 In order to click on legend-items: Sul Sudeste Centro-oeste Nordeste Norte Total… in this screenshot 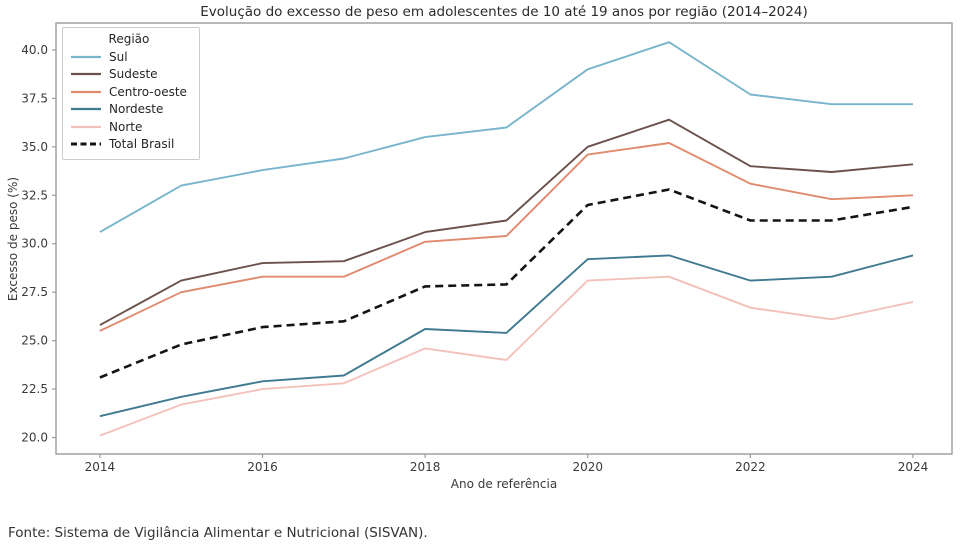, I will do `click(129, 100)`.